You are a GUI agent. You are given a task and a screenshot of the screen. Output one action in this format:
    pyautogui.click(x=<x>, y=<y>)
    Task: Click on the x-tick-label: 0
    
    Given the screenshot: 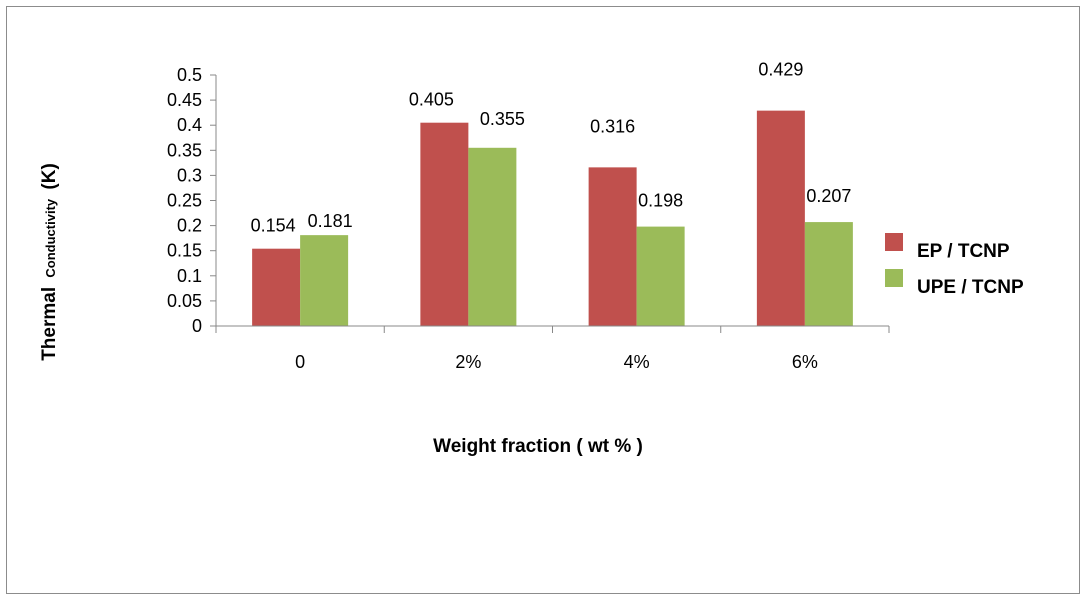 What is the action you would take?
    pyautogui.click(x=300, y=362)
    